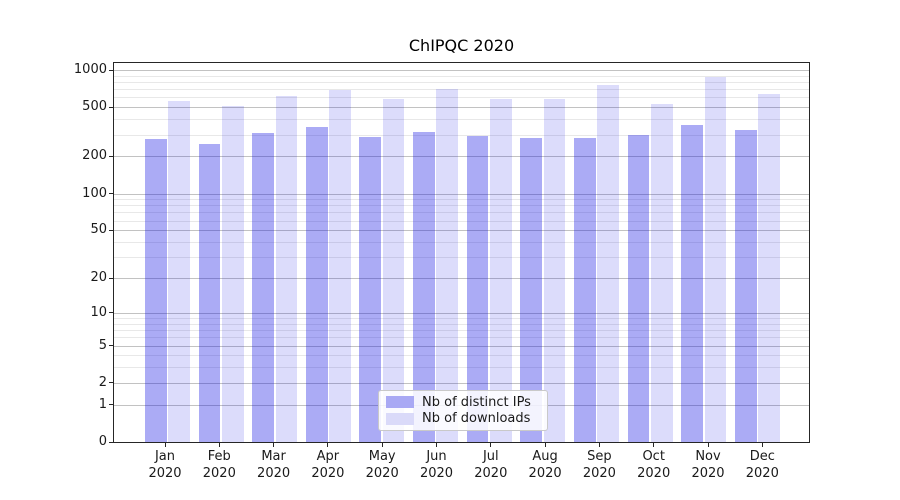 Image resolution: width=900 pixels, height=500 pixels. Describe the element at coordinates (328, 465) in the screenshot. I see `x-tick-label: Apr 2020` at that location.